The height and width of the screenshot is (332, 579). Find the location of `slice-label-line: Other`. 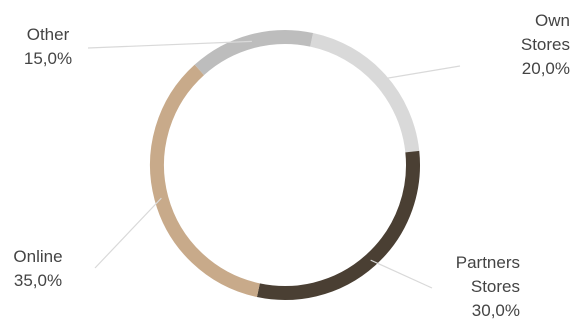

slice-label-line: Other is located at coordinates (48, 34).